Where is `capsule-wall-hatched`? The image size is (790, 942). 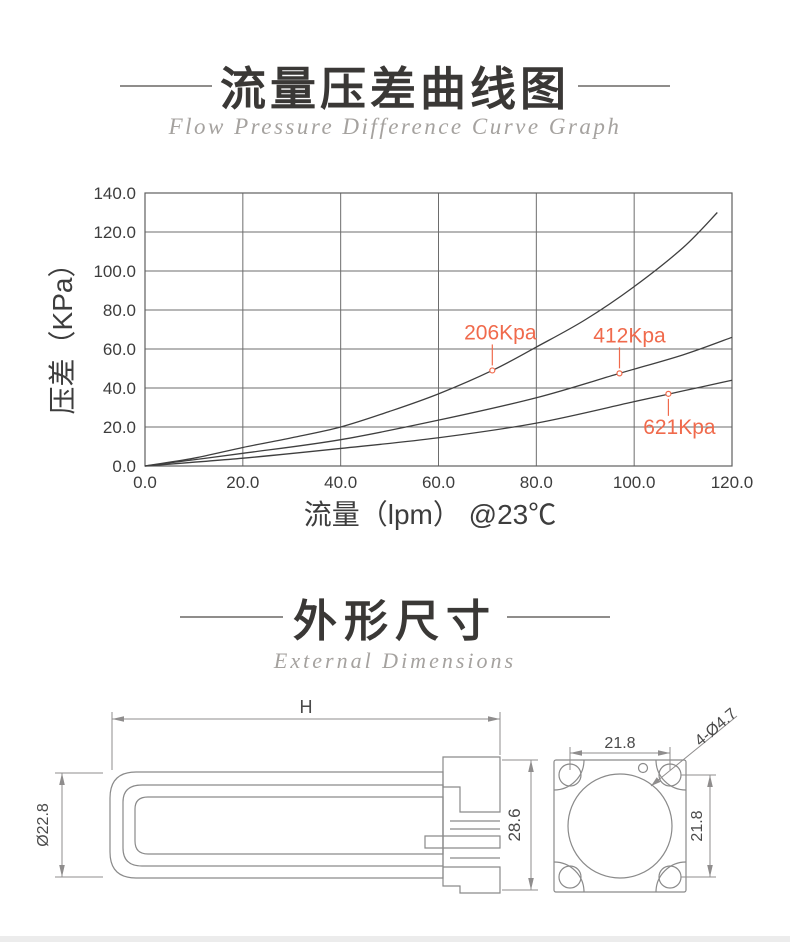 capsule-wall-hatched is located at coordinates (276, 825).